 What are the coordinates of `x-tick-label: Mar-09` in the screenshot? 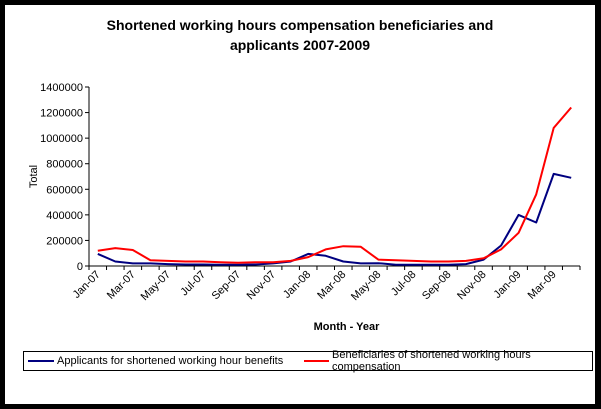 It's located at (542, 285).